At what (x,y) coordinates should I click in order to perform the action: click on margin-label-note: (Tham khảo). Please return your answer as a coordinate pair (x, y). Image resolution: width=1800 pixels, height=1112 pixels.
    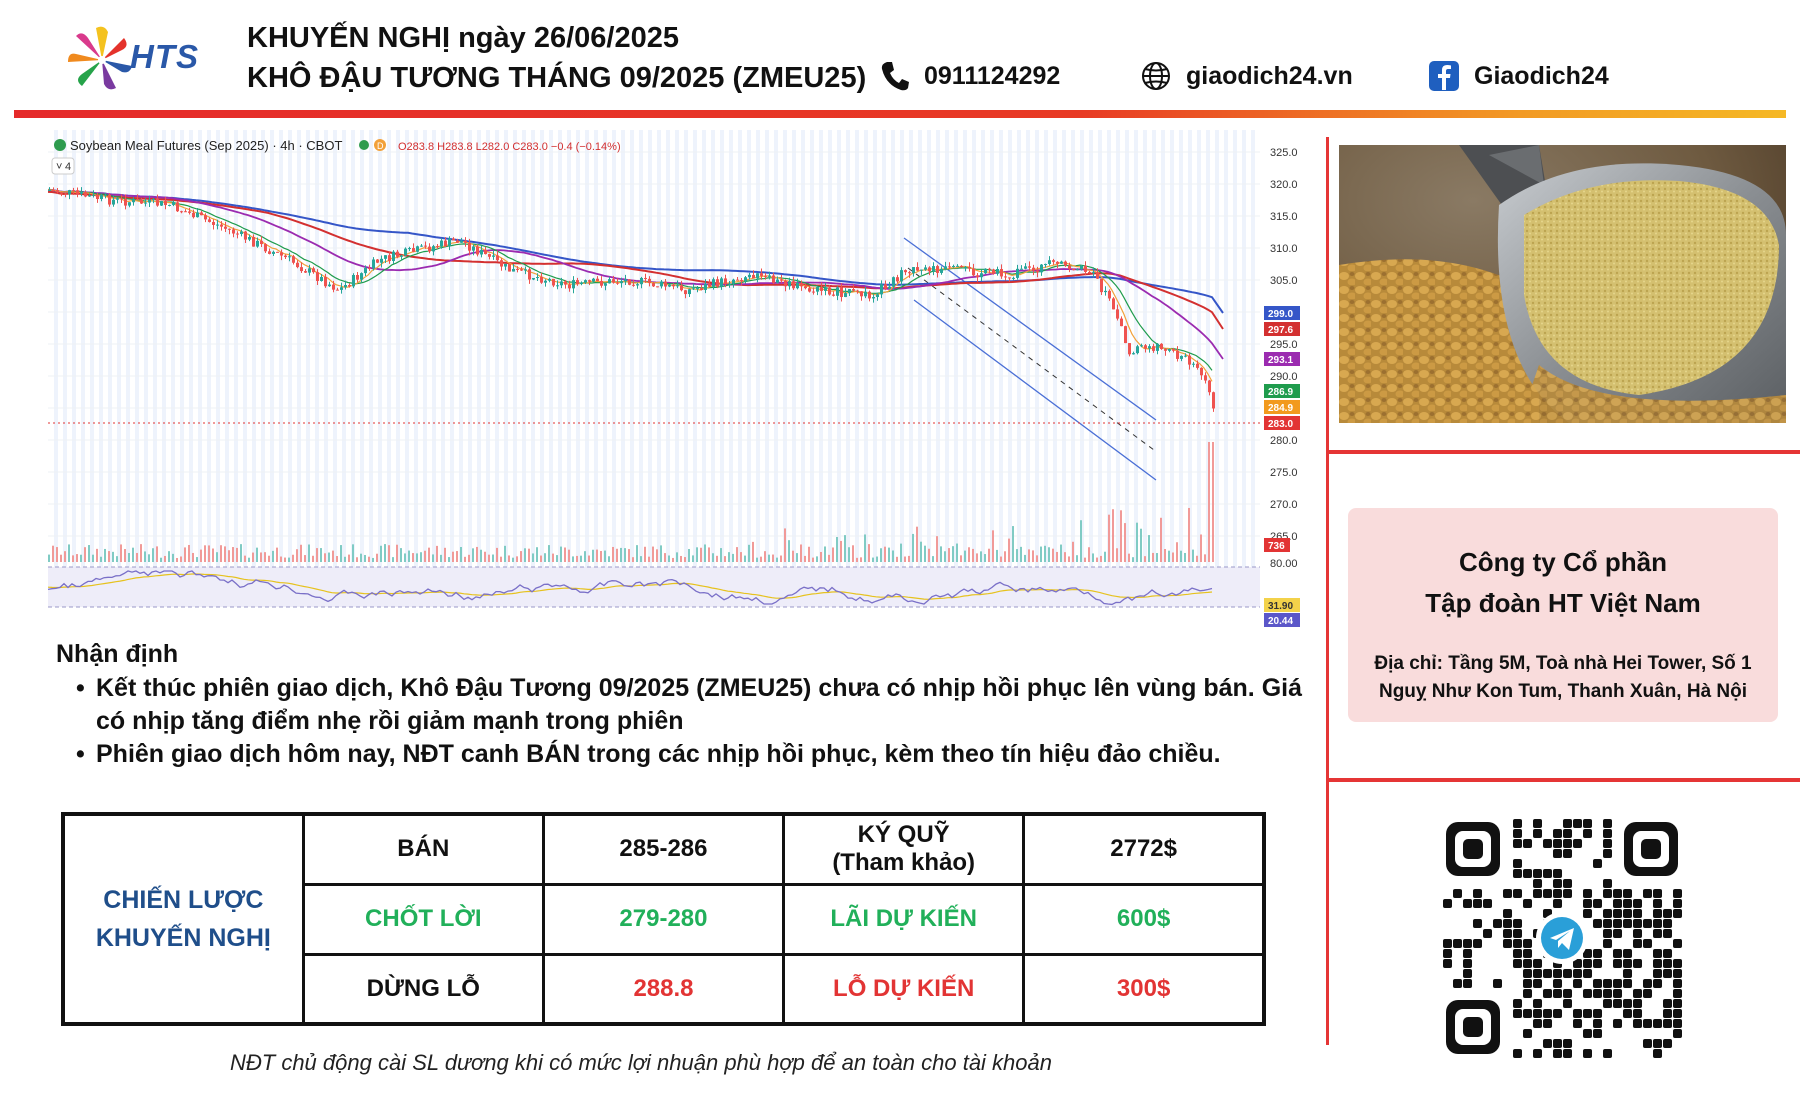
    Looking at the image, I should click on (903, 863).